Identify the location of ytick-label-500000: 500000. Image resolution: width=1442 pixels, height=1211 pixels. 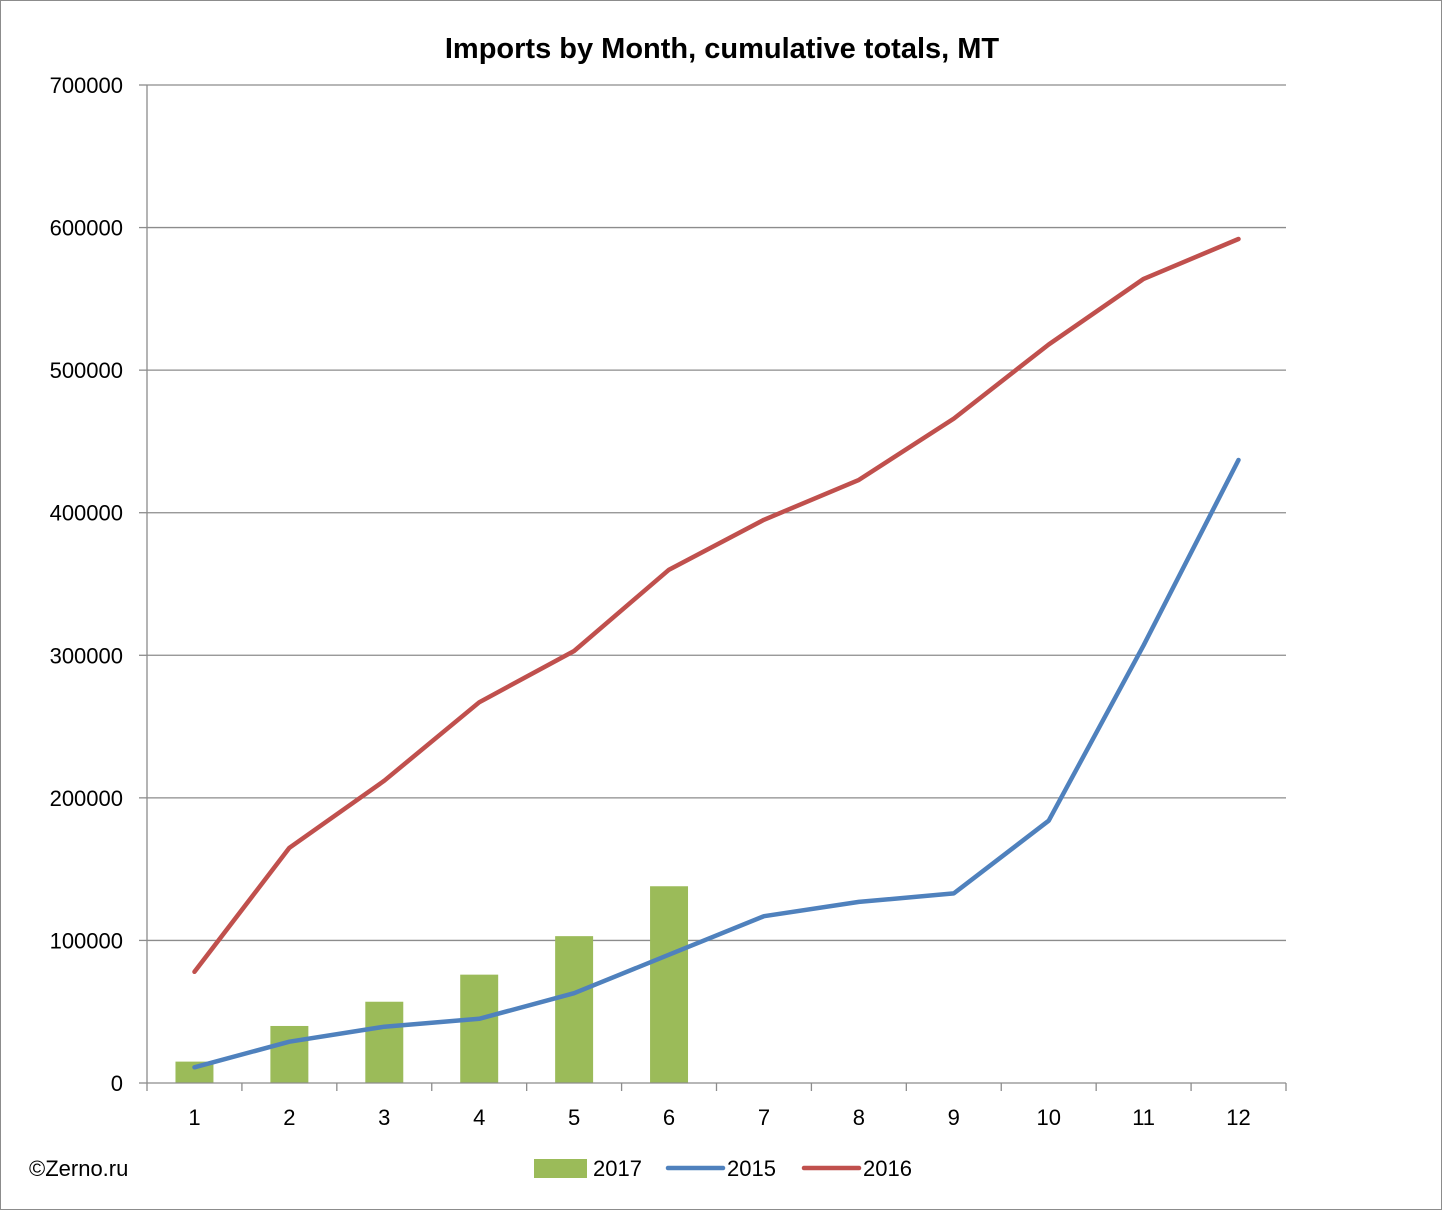
(86, 370).